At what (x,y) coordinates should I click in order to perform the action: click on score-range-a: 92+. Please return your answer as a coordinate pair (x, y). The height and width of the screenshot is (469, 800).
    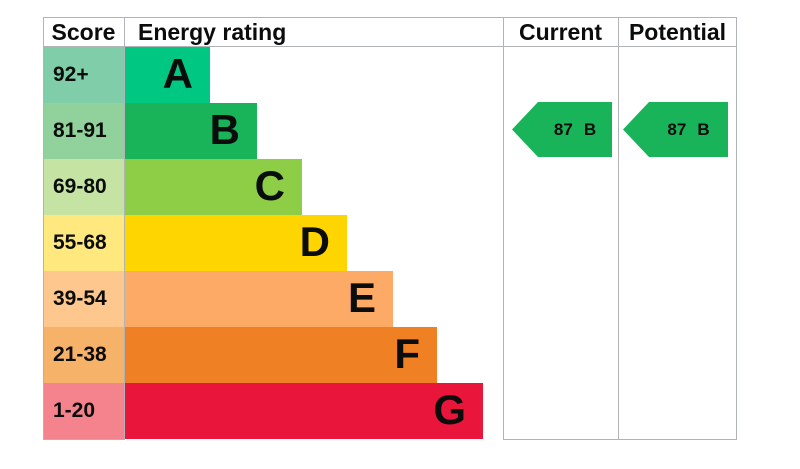
    Looking at the image, I should click on (84, 75).